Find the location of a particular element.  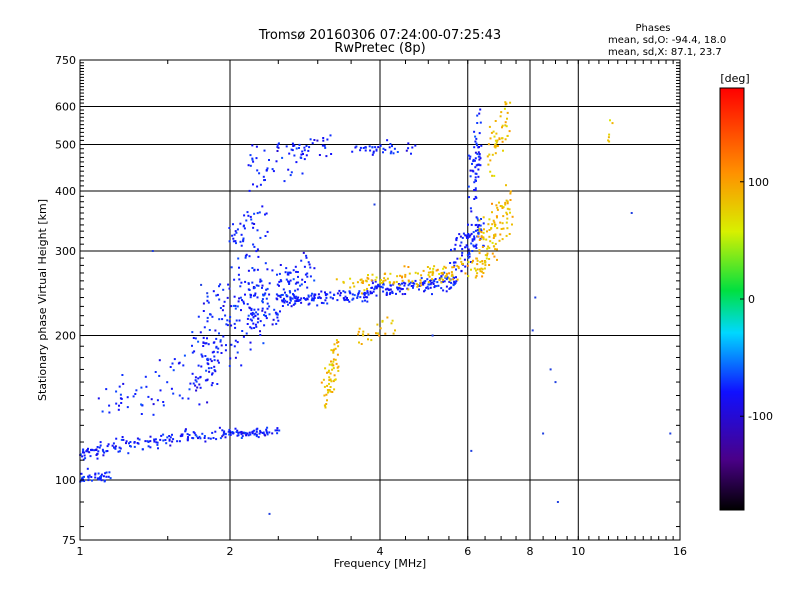

y-tick-label: 300 is located at coordinates (65, 251).